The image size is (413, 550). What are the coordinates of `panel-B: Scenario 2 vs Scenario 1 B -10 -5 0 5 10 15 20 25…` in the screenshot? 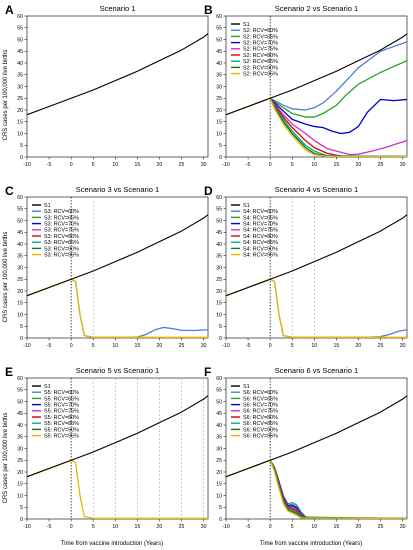 It's located at (306, 85).